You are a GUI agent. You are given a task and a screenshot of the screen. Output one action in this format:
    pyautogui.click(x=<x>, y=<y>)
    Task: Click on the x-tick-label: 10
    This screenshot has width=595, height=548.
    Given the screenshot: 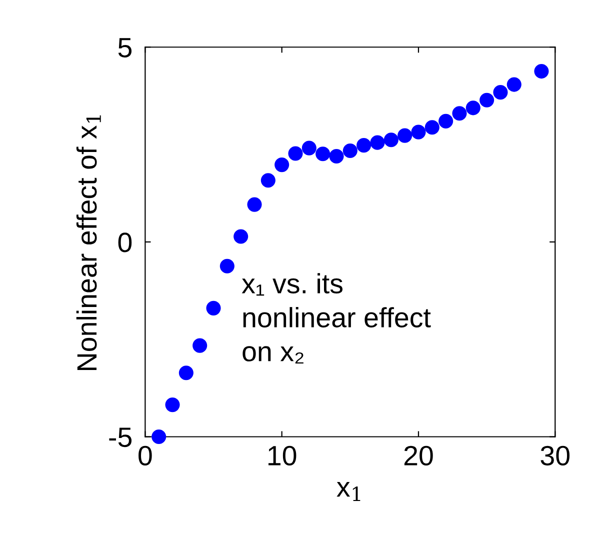 What is the action you would take?
    pyautogui.click(x=282, y=456)
    